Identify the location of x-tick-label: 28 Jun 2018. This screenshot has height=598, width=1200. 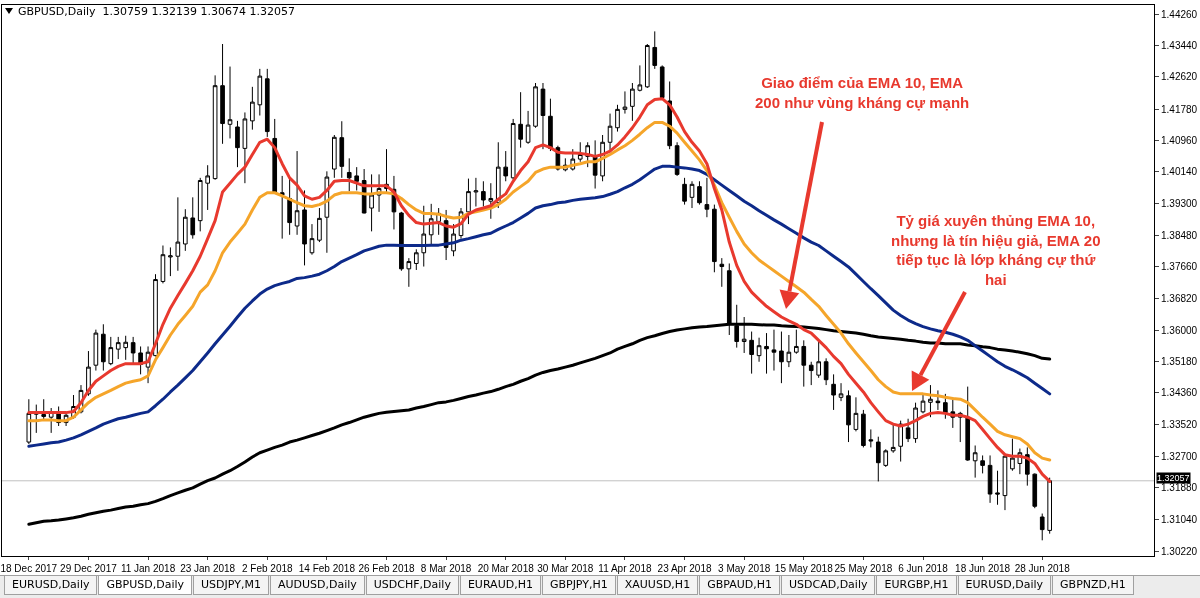
(1042, 568).